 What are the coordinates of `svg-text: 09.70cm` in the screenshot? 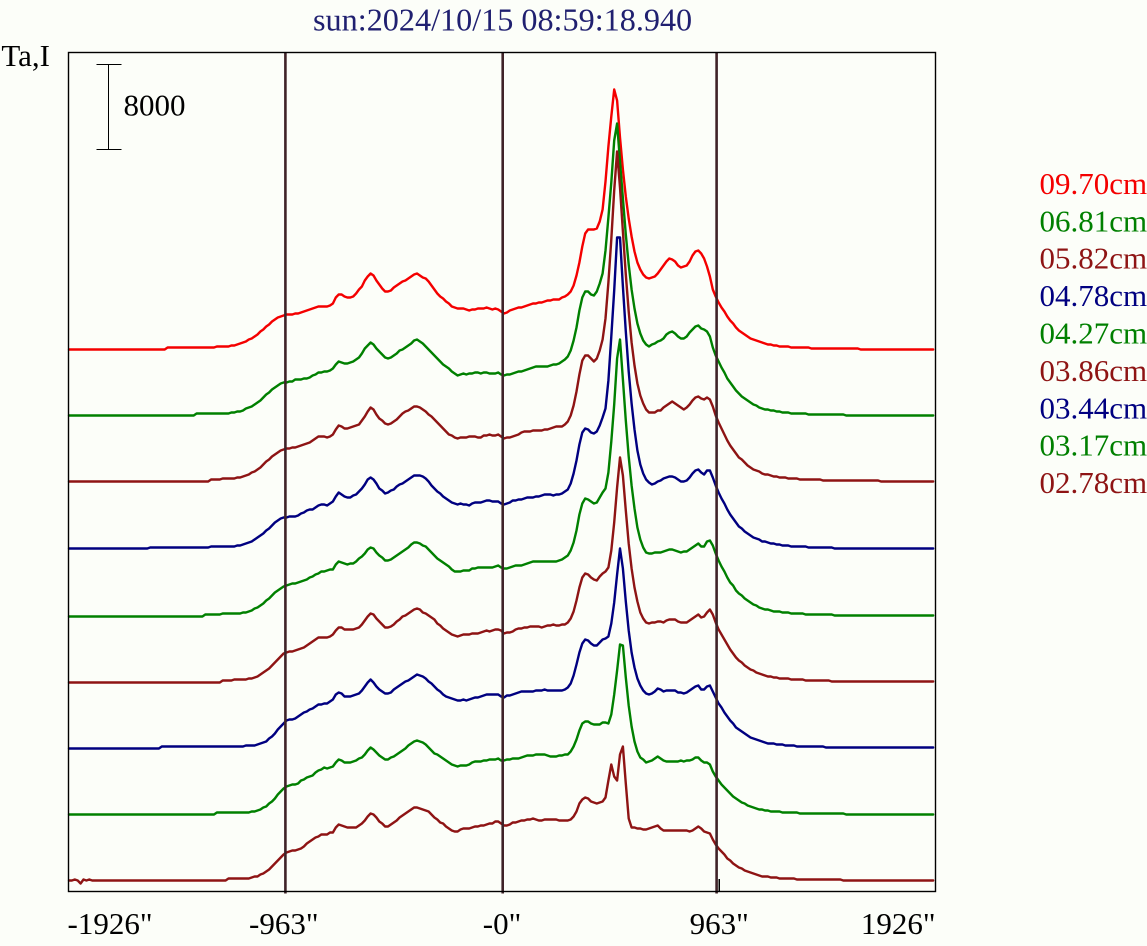 It's located at (1093, 183).